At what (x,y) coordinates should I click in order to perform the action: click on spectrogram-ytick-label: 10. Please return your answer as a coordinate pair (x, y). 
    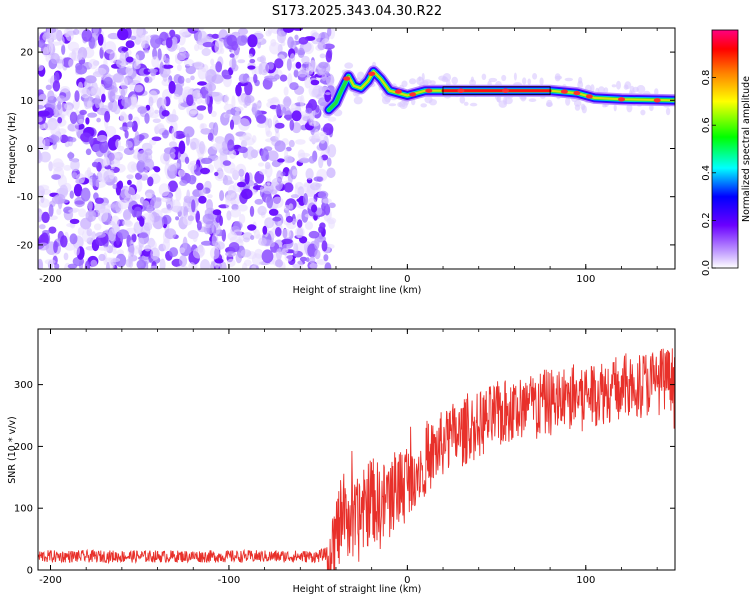
    Looking at the image, I should click on (26, 101).